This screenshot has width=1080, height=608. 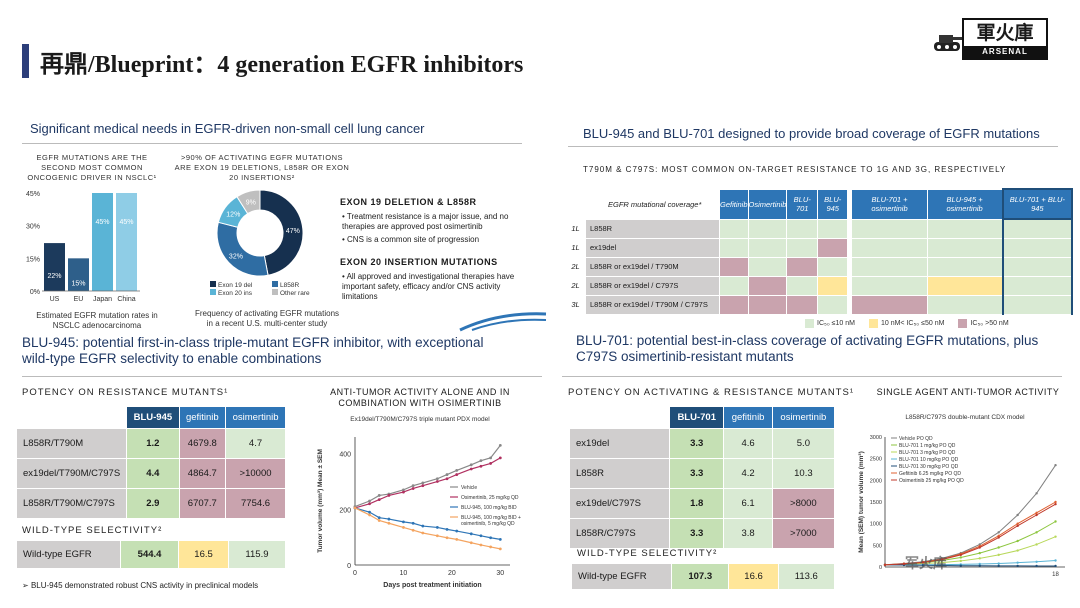 What do you see at coordinates (819, 247) in the screenshot?
I see `coverage-row: 1L ex19del` at bounding box center [819, 247].